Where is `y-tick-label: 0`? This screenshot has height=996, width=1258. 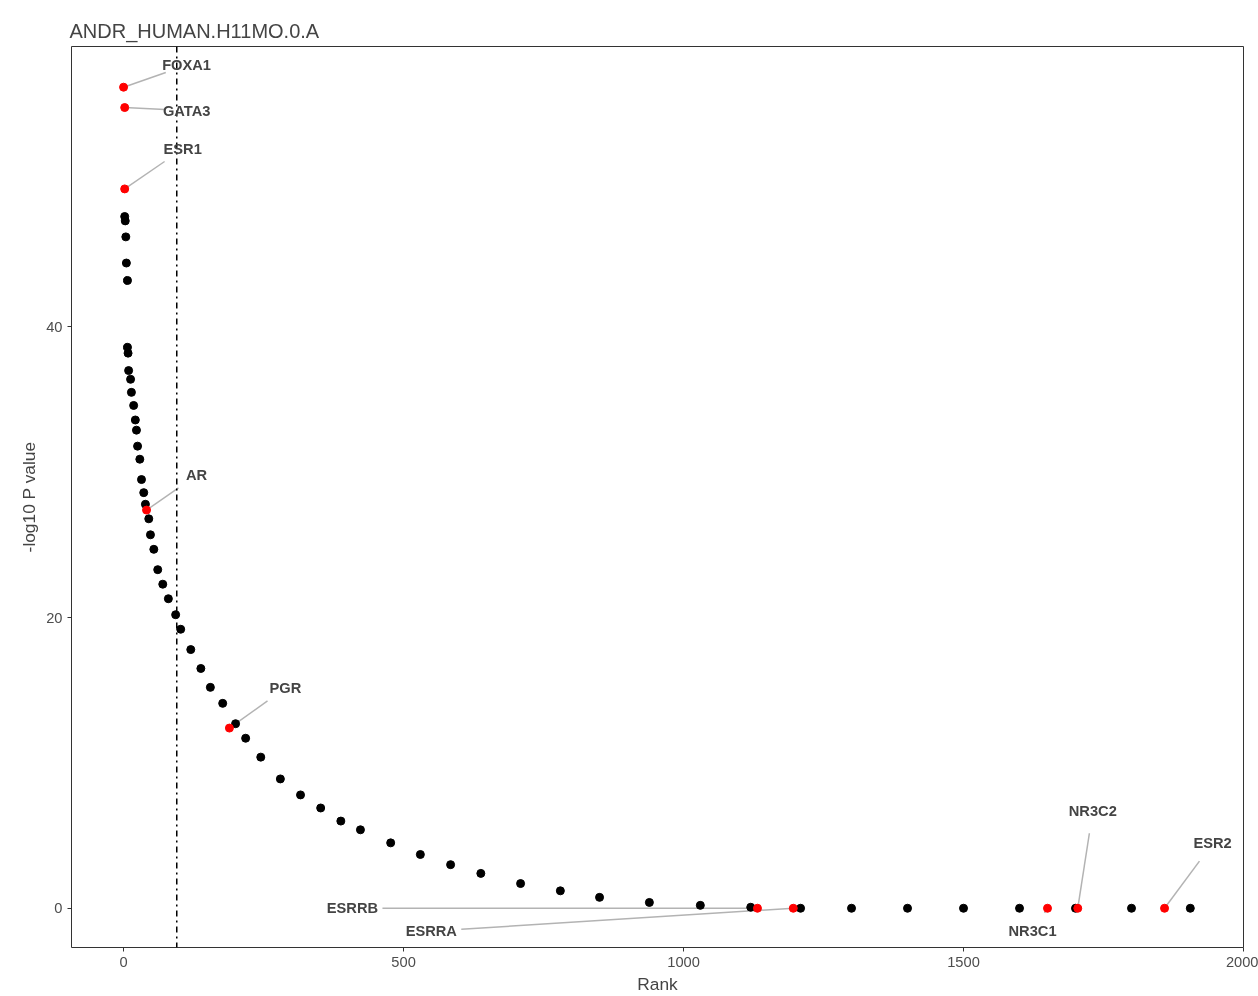
y-tick-label: 0 is located at coordinates (58, 908).